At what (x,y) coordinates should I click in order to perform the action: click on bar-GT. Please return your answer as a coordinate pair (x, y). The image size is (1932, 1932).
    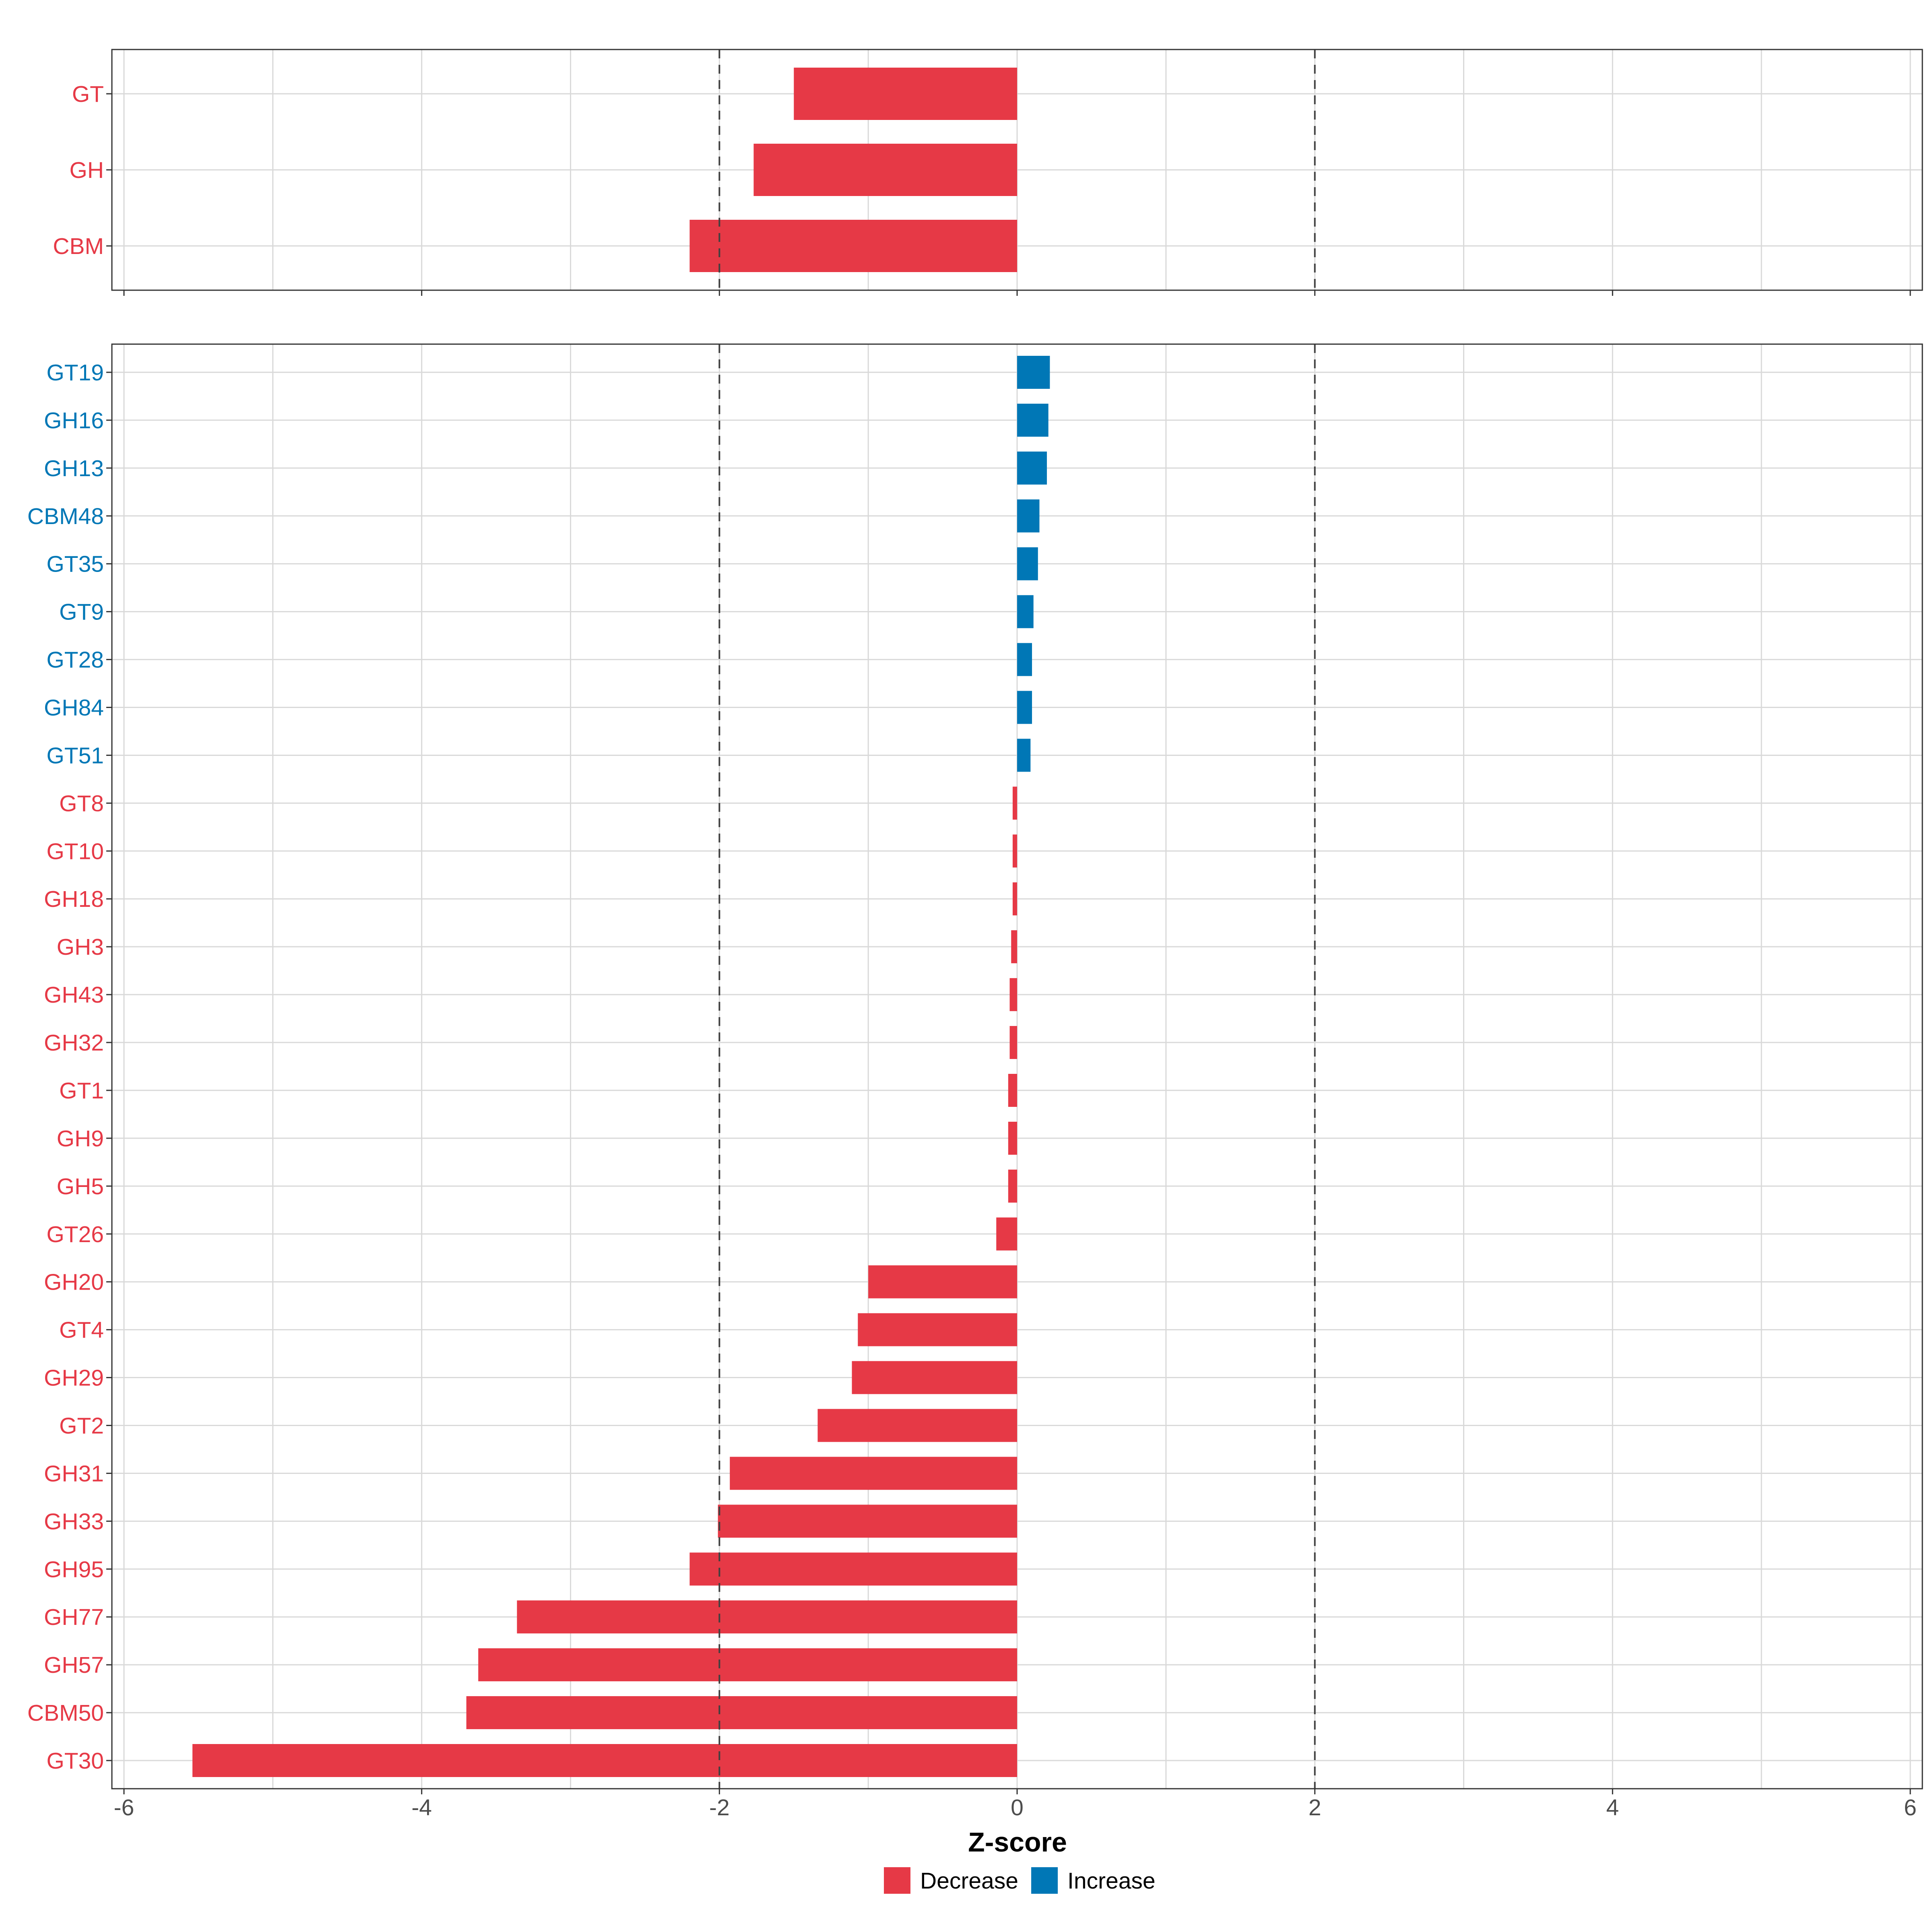
    Looking at the image, I should click on (905, 94).